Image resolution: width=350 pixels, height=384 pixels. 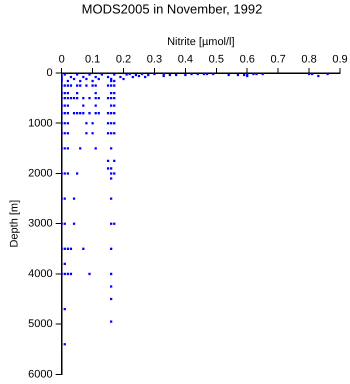 What do you see at coordinates (40, 174) in the screenshot?
I see `y-tick-label: 2000` at bounding box center [40, 174].